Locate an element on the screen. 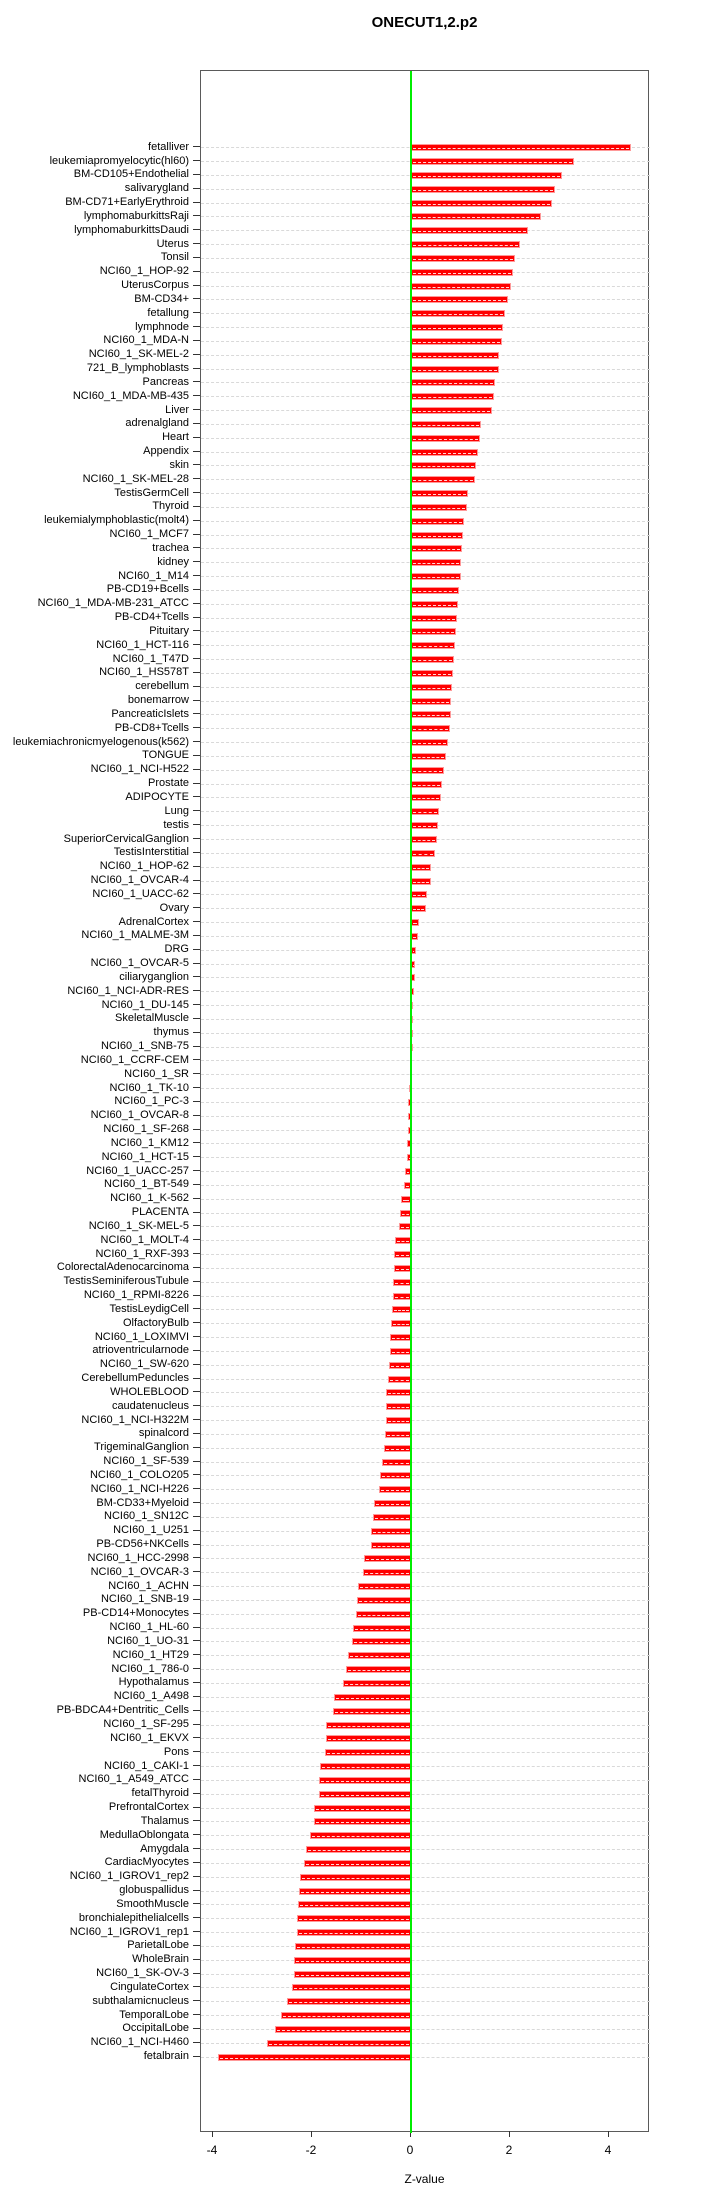 This screenshot has width=720, height=2205. y-axis-label: NCI60_1_A549_ATCC is located at coordinates (133, 1779).